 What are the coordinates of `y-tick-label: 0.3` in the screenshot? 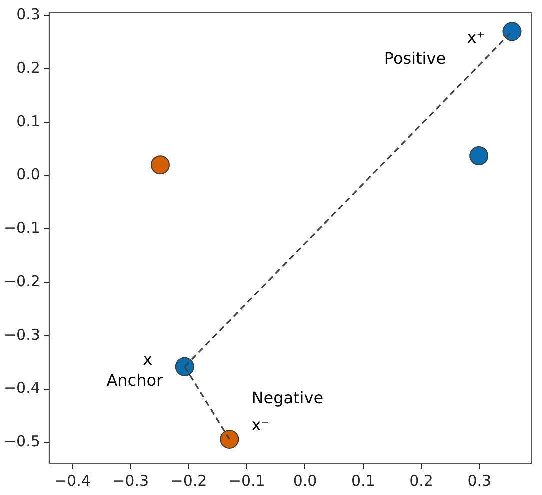 It's located at (28, 15).